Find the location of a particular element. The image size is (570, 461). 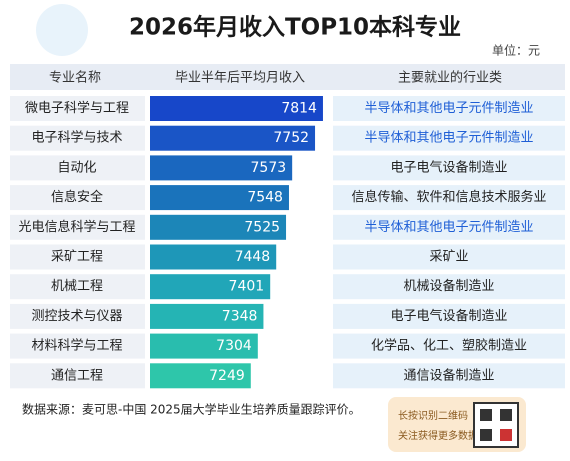

qr-text: 关注获得更多数据 is located at coordinates (438, 435).